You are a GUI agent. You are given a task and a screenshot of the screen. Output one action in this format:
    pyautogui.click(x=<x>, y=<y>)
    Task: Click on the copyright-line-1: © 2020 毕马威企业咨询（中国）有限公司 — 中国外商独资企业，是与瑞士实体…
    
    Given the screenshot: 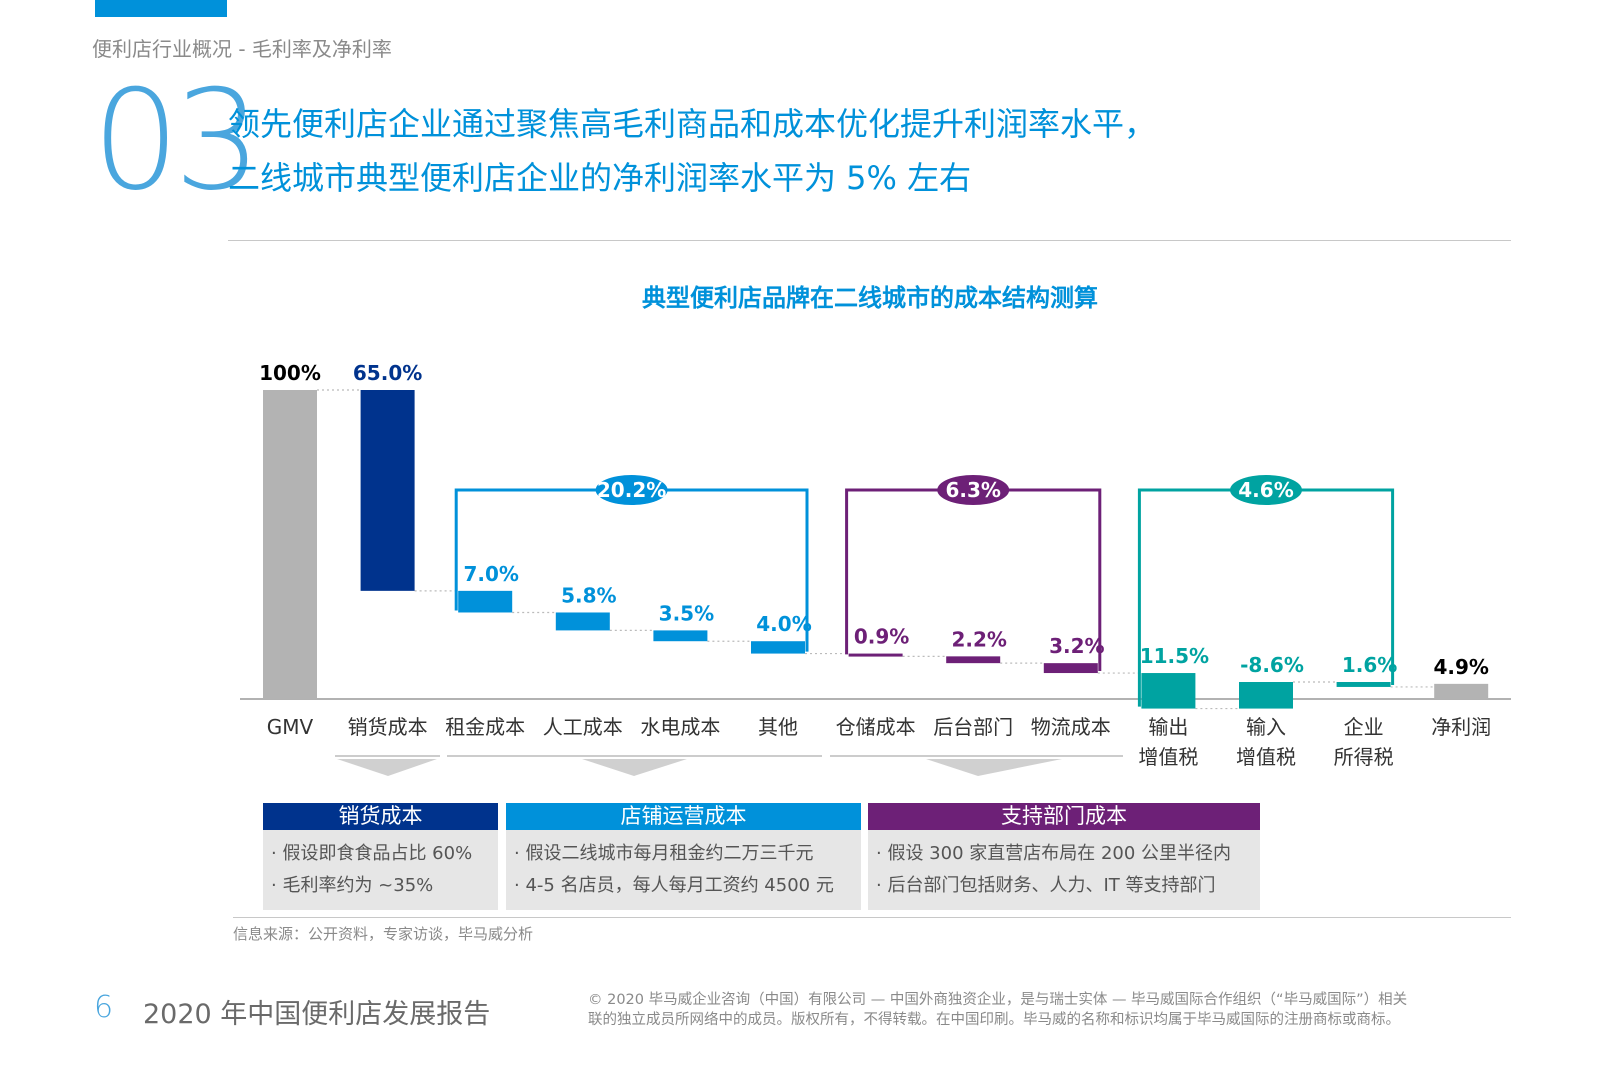 What is the action you would take?
    pyautogui.click(x=998, y=1000)
    